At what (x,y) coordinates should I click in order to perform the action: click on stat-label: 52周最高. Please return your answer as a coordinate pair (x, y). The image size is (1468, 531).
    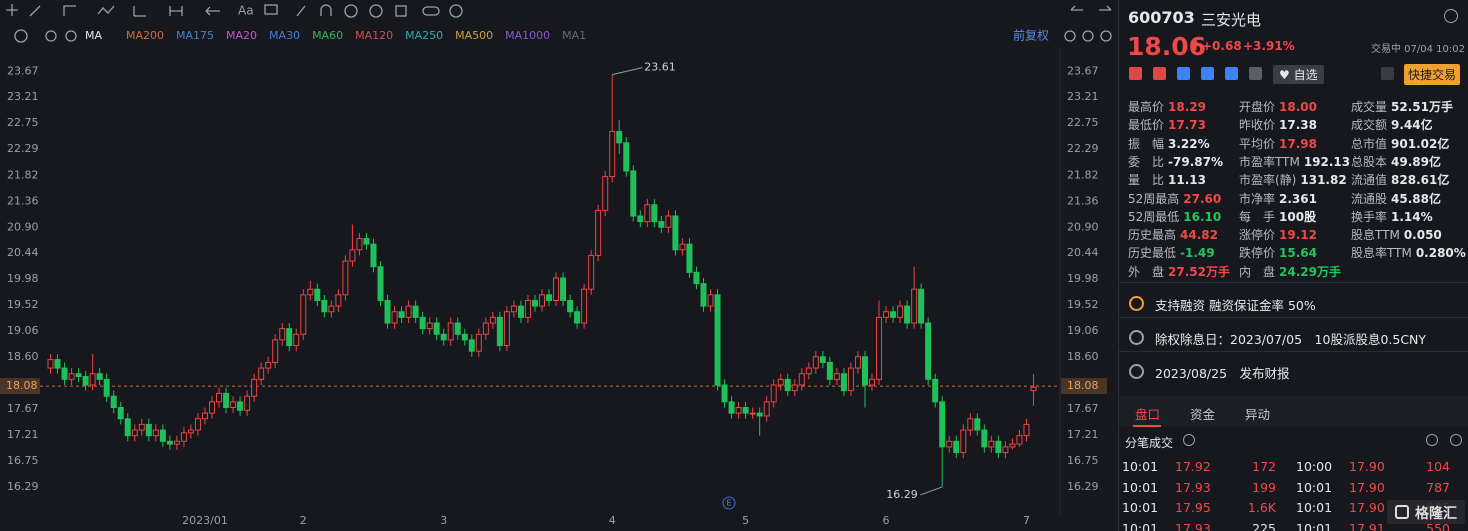
    Looking at the image, I should click on (1154, 198).